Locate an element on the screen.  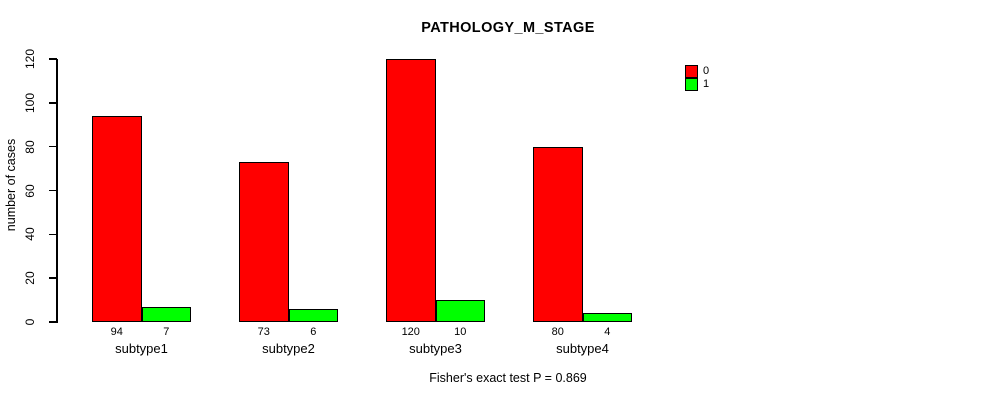
chart-title: PATHOLOGY_M_STAGE is located at coordinates (508, 28).